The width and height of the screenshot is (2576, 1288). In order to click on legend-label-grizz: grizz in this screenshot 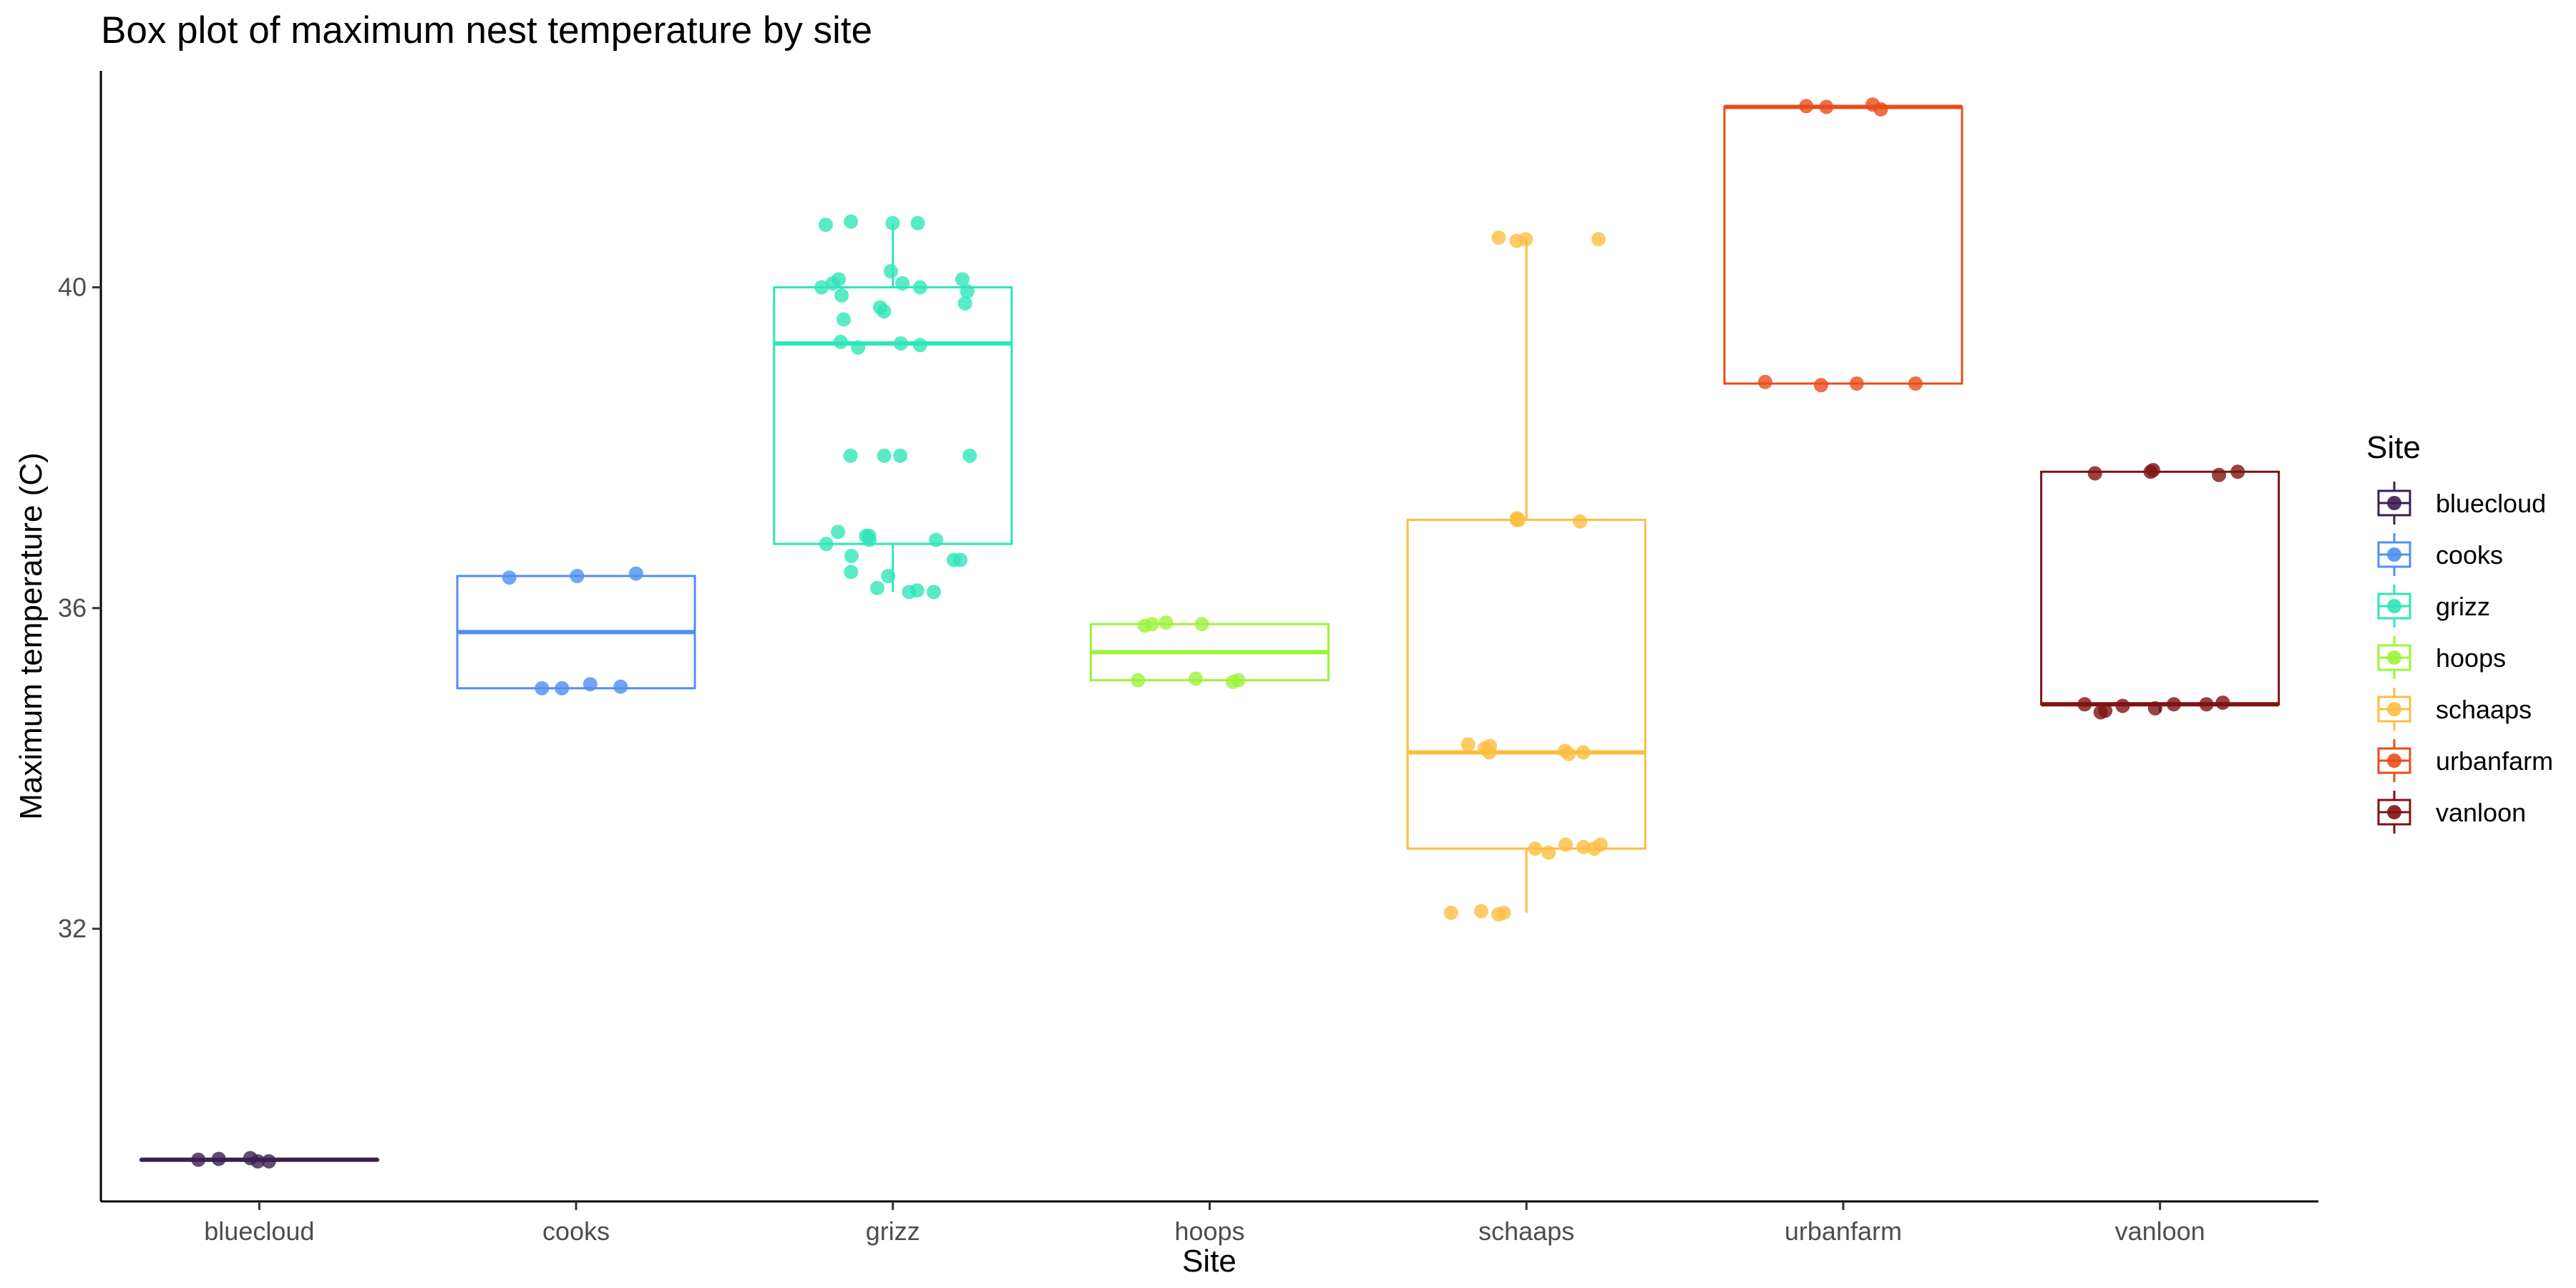, I will do `click(2463, 606)`.